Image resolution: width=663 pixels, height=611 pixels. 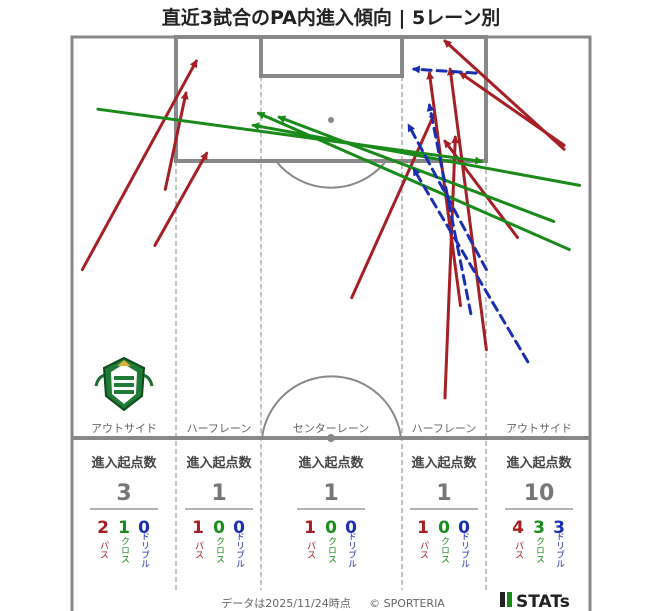 I want to click on lane-total: 3, so click(x=123, y=493).